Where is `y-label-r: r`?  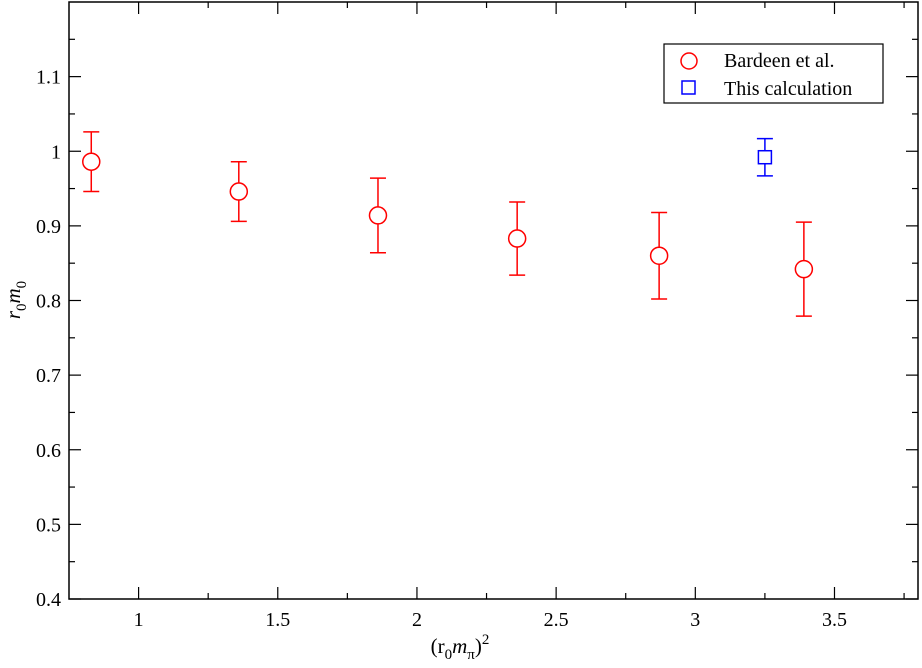
y-label-r: r is located at coordinates (13, 314).